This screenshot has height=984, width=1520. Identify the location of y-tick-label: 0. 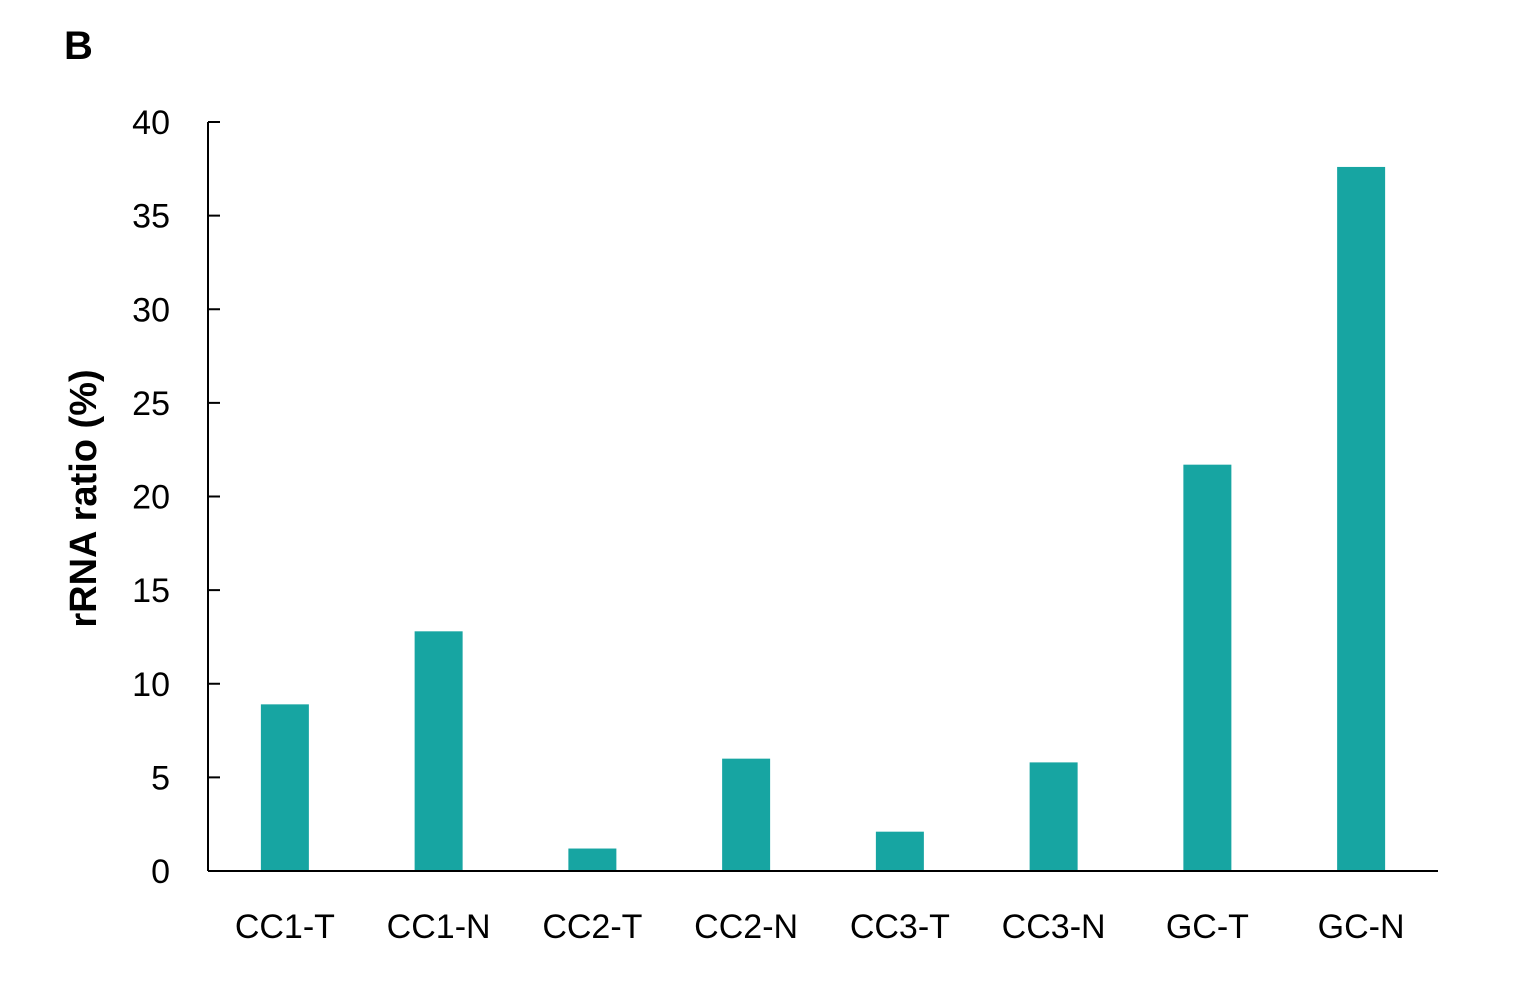
(160, 872).